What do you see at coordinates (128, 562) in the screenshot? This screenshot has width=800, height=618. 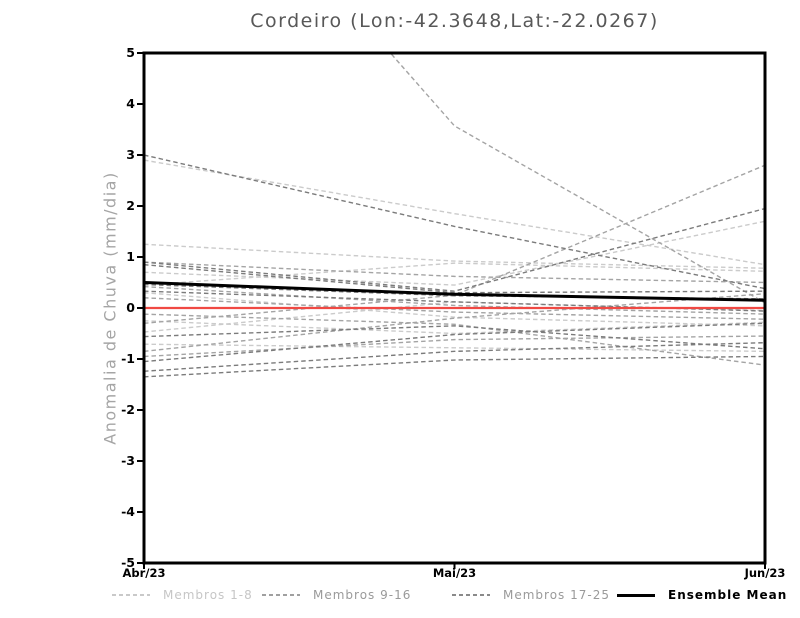 I see `y-tick-label: -5` at bounding box center [128, 562].